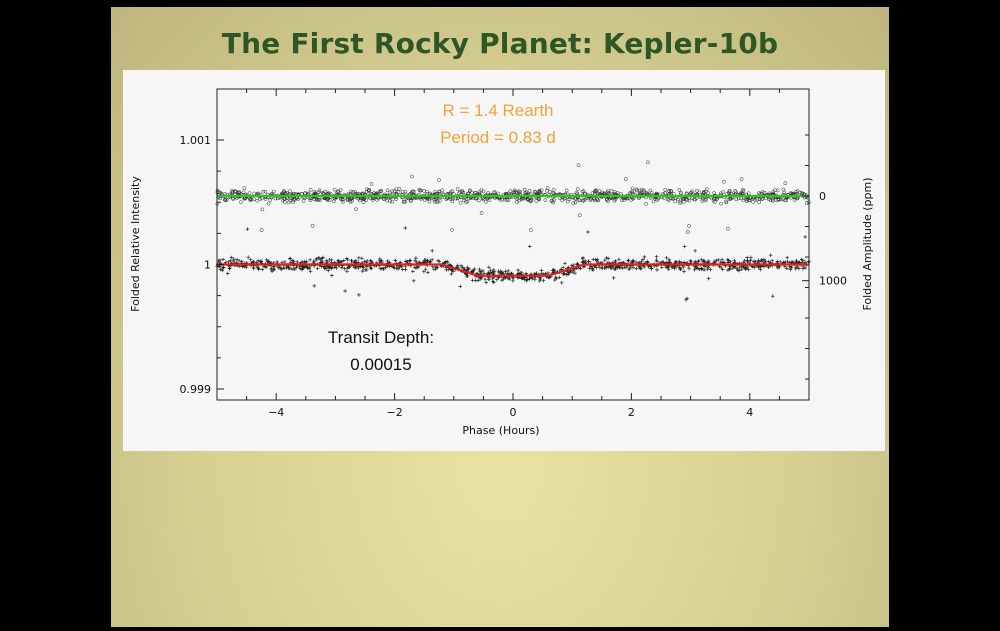 Image resolution: width=1000 pixels, height=631 pixels. I want to click on y-axis-title-right: Folded Amplitude (ppm), so click(867, 243).